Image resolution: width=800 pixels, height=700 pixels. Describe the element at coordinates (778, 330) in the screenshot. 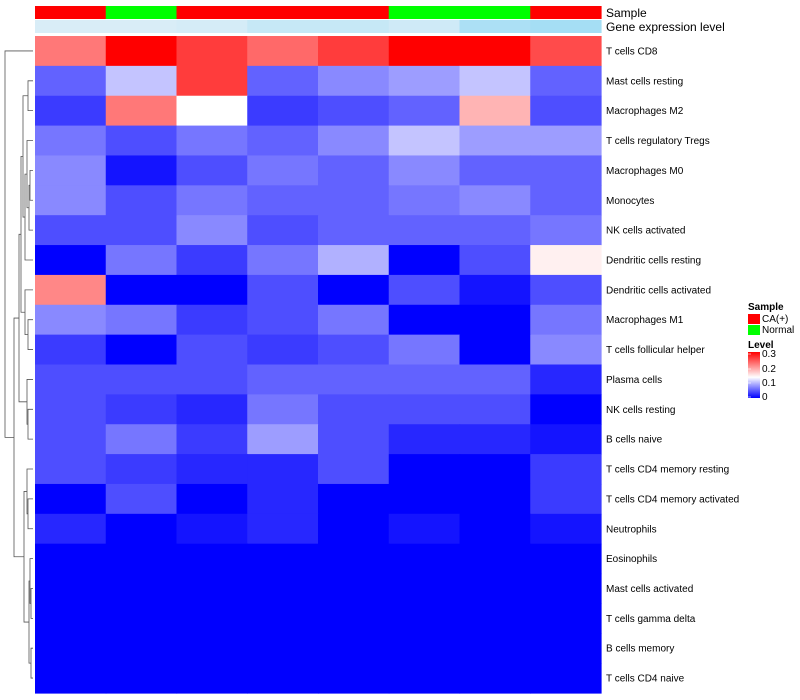

I see `sample-legend-label: Normal` at that location.